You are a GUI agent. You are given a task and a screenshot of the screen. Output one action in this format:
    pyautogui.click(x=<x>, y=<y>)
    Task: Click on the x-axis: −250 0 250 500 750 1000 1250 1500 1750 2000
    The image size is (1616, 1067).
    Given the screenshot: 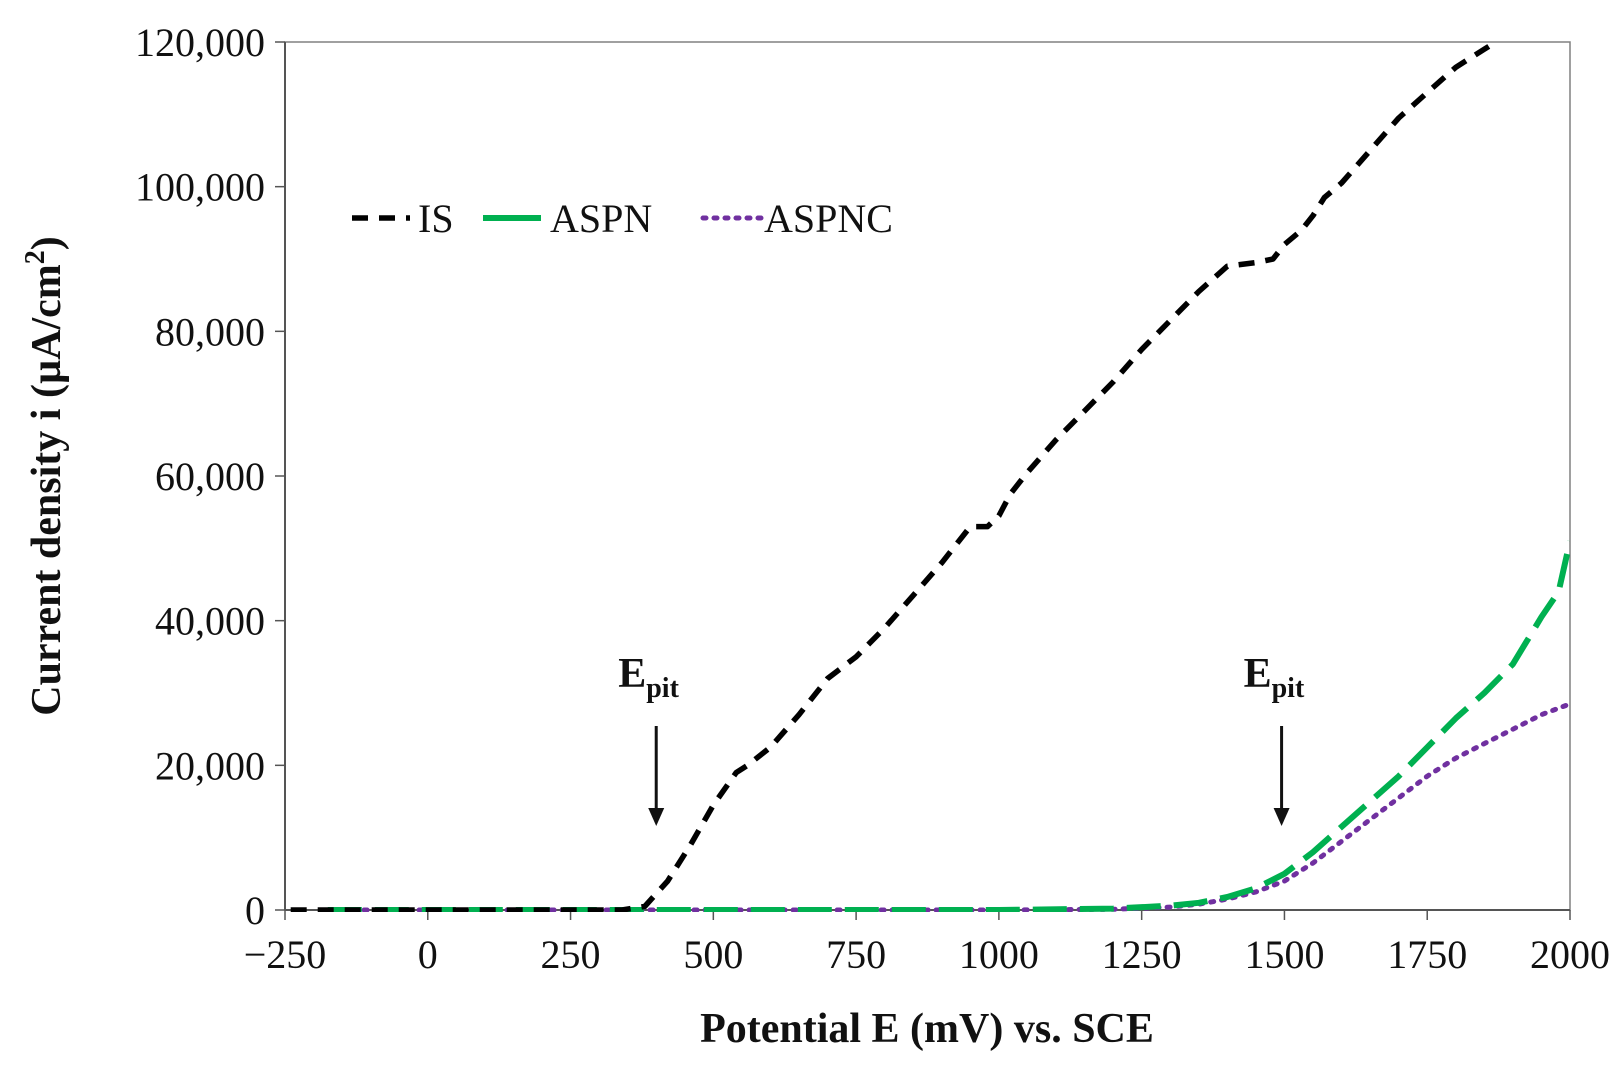 What is the action you would take?
    pyautogui.click(x=927, y=943)
    